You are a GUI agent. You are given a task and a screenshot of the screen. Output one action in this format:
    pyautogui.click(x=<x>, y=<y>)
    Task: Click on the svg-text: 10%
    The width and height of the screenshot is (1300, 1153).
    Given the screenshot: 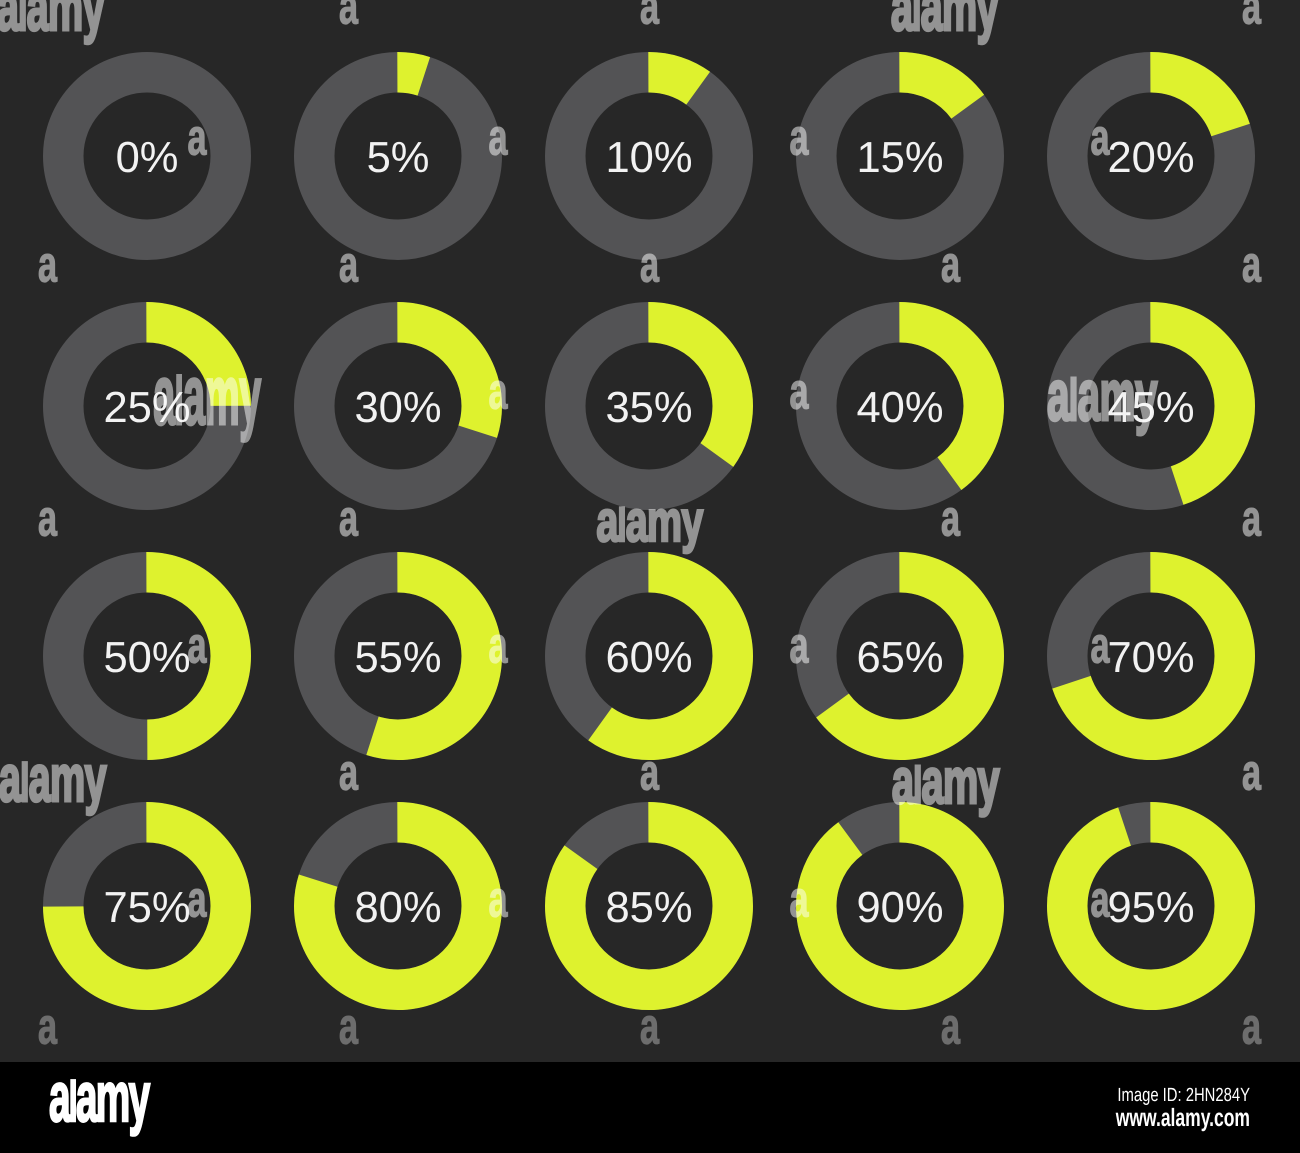 What is the action you would take?
    pyautogui.click(x=648, y=158)
    